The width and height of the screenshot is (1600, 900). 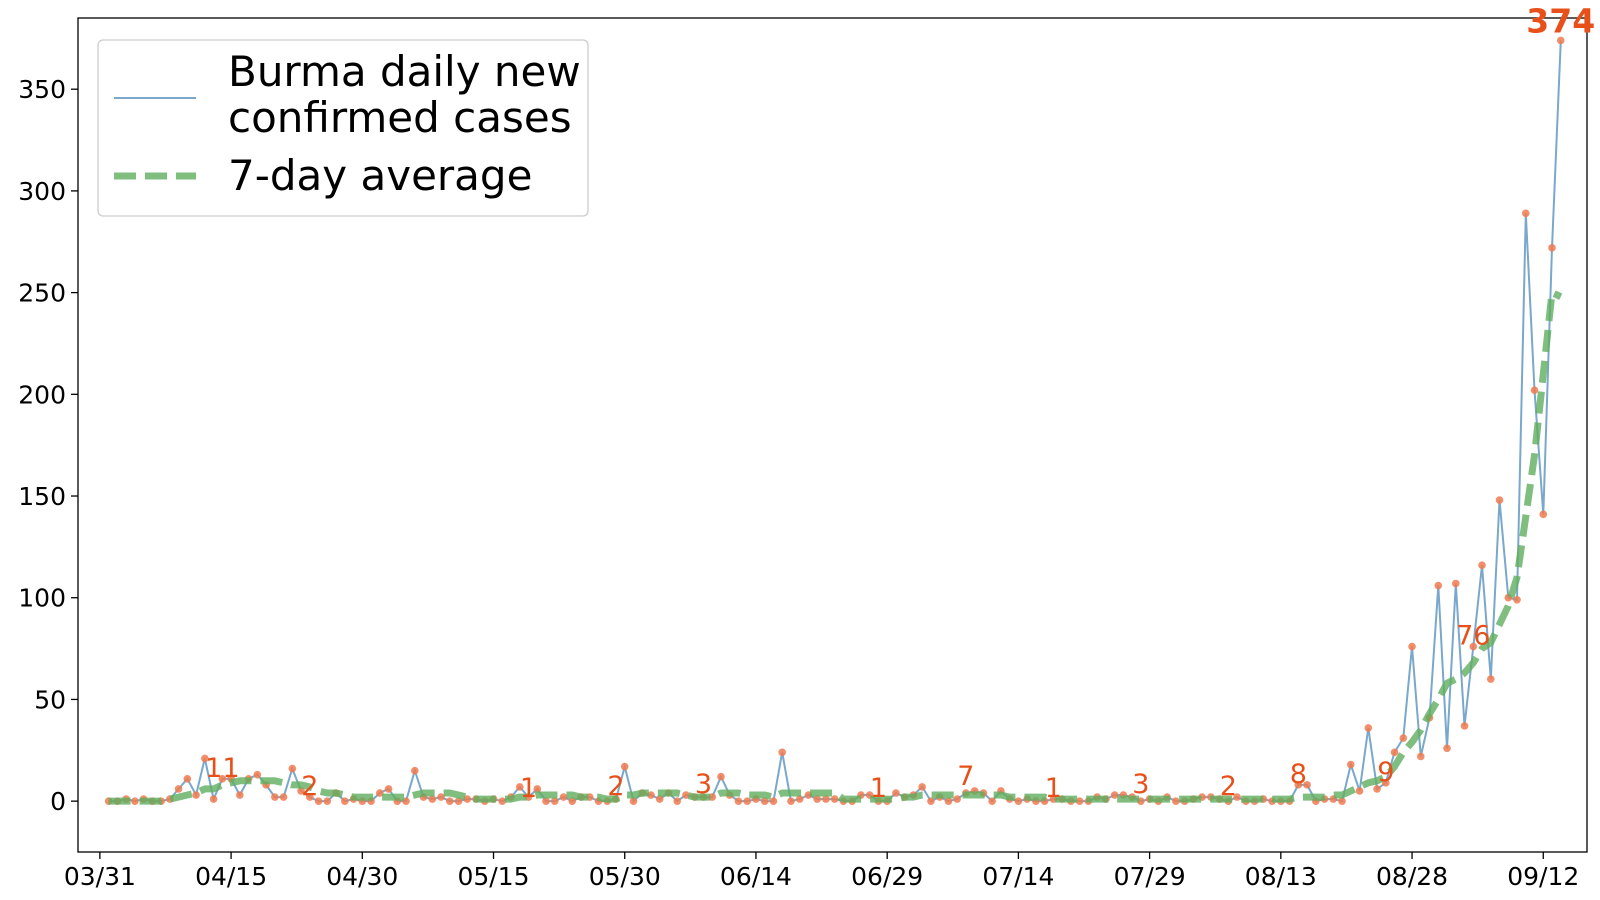 What do you see at coordinates (965, 776) in the screenshot?
I see `data-label: 7` at bounding box center [965, 776].